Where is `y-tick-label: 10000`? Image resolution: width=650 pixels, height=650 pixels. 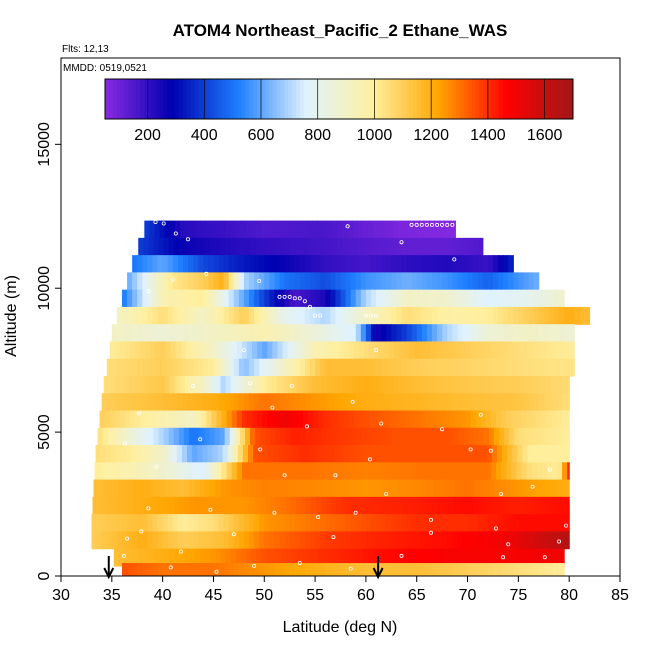 y-tick-label: 10000 is located at coordinates (44, 288).